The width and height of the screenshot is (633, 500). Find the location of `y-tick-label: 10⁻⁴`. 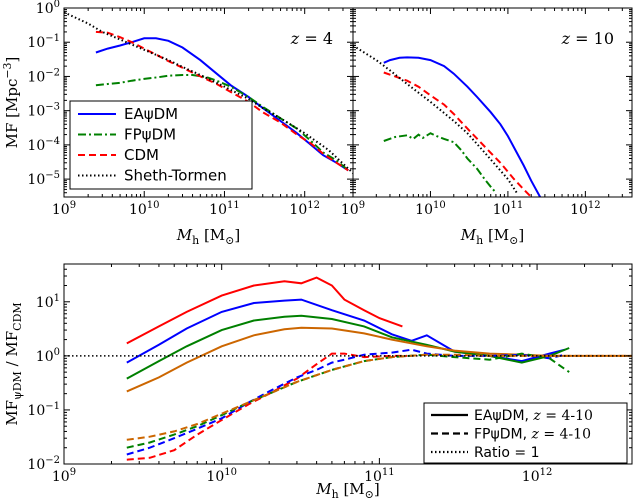

y-tick-label: 10⁻⁴ is located at coordinates (43, 145).